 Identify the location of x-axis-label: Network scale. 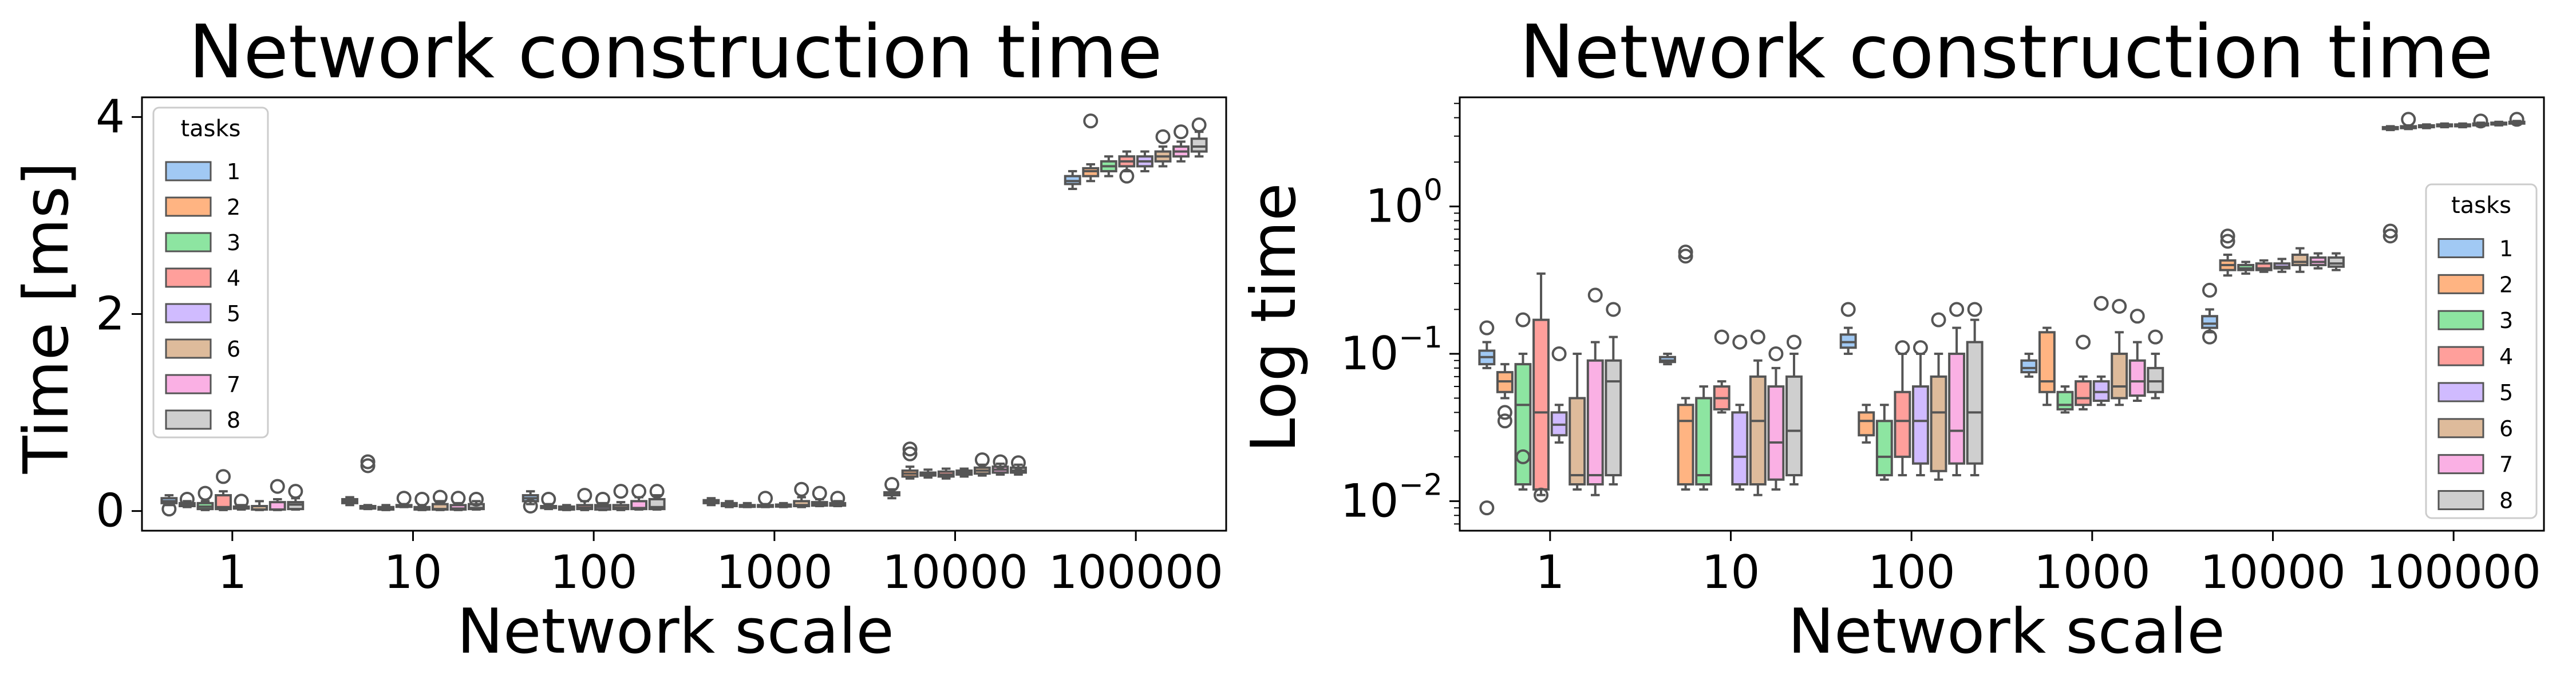
(675, 632).